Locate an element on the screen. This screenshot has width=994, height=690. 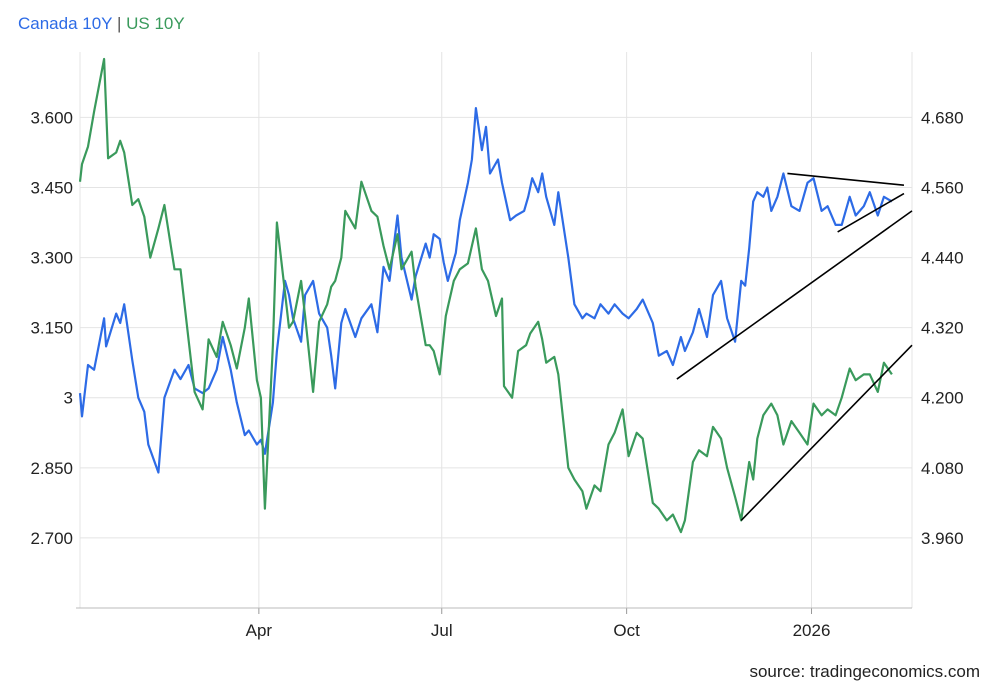
y-left-tick-label: 2.700 is located at coordinates (51, 538).